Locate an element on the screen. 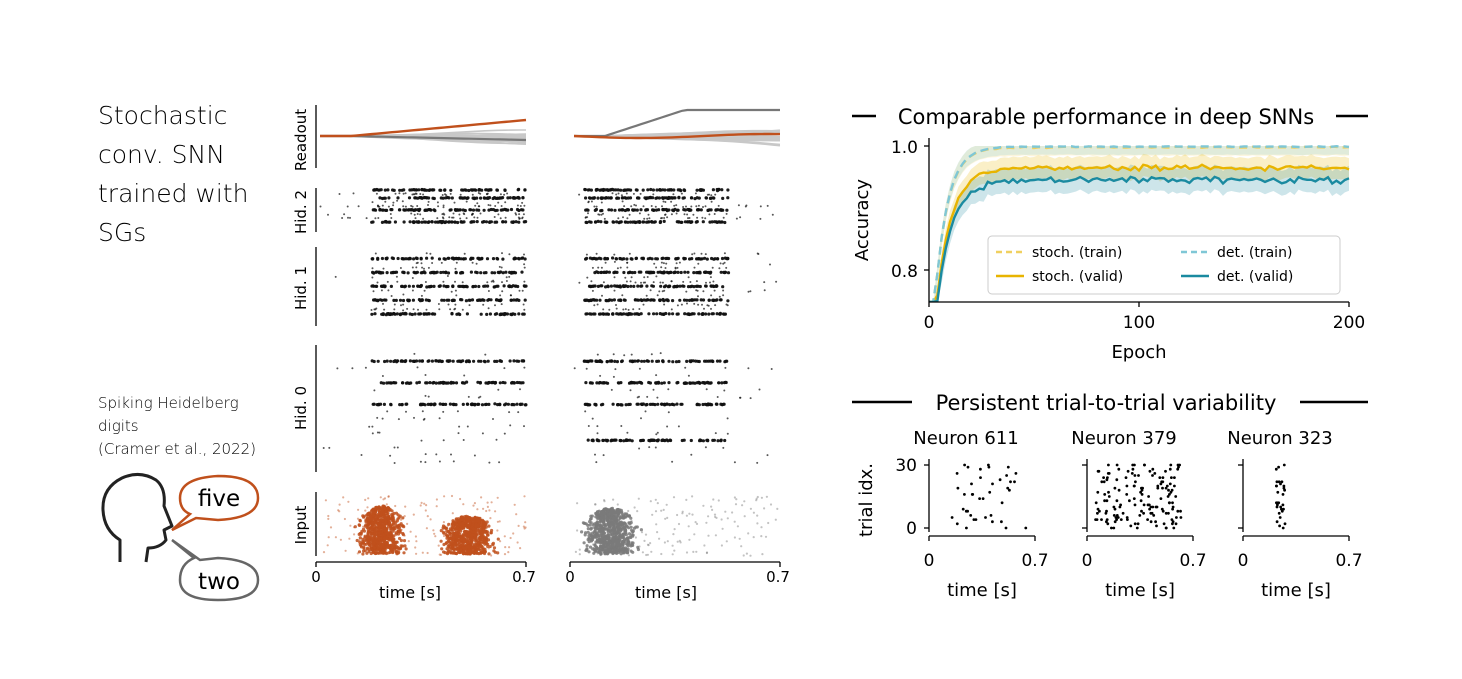  acc-ytick-0: 0.8 is located at coordinates (904, 272).